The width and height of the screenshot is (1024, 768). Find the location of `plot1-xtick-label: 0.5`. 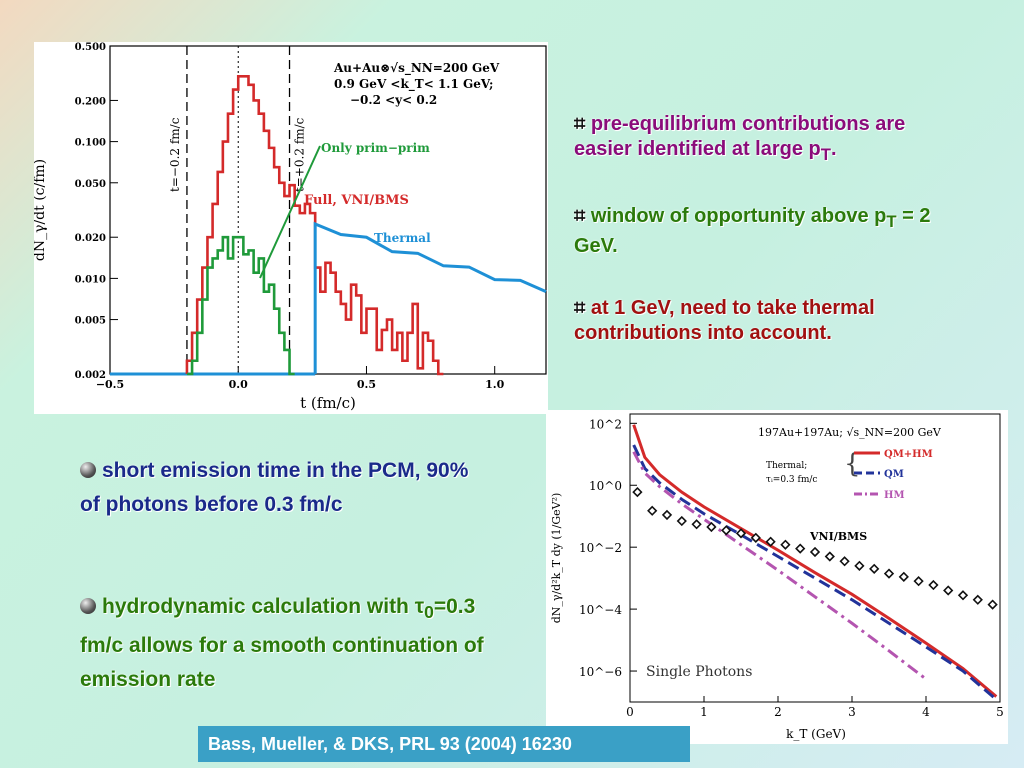

plot1-xtick-label: 0.5 is located at coordinates (366, 384).